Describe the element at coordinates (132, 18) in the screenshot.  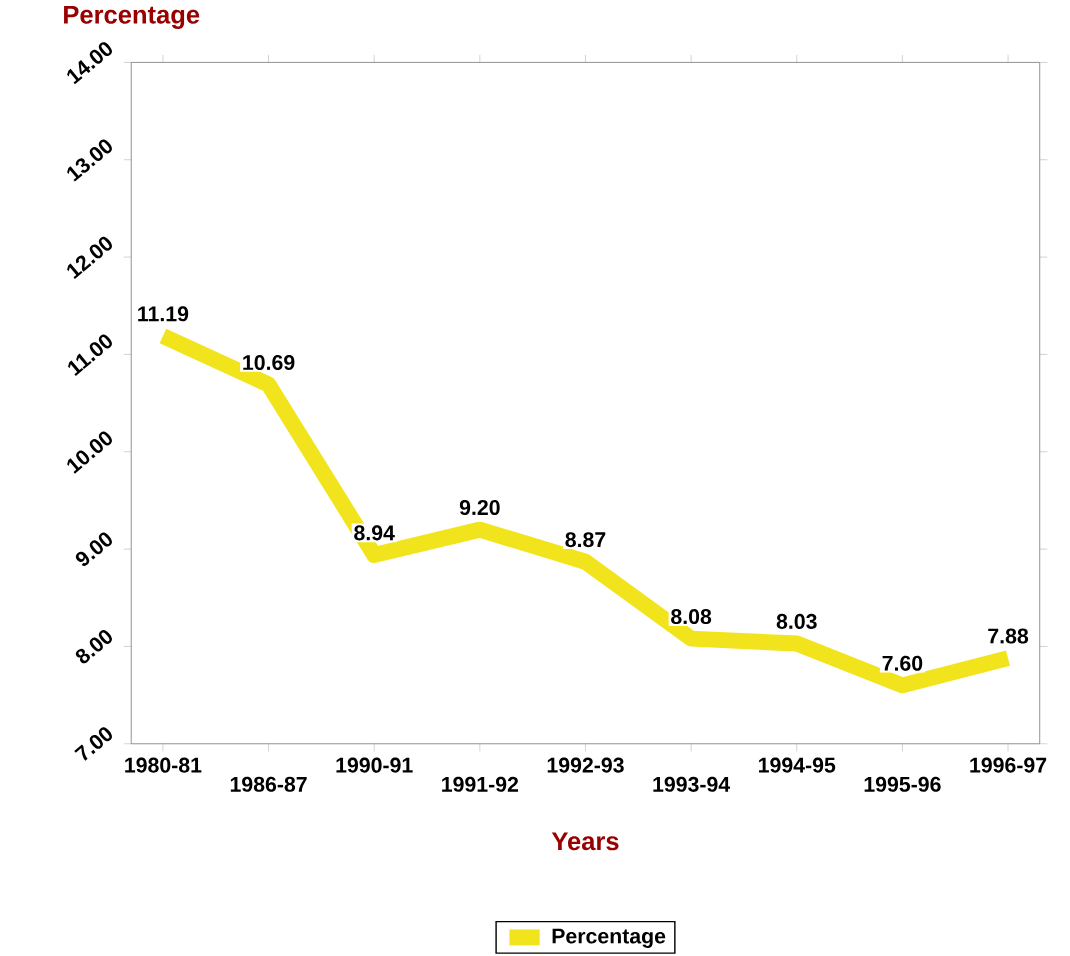
I see `y-axis-title: Percentage` at that location.